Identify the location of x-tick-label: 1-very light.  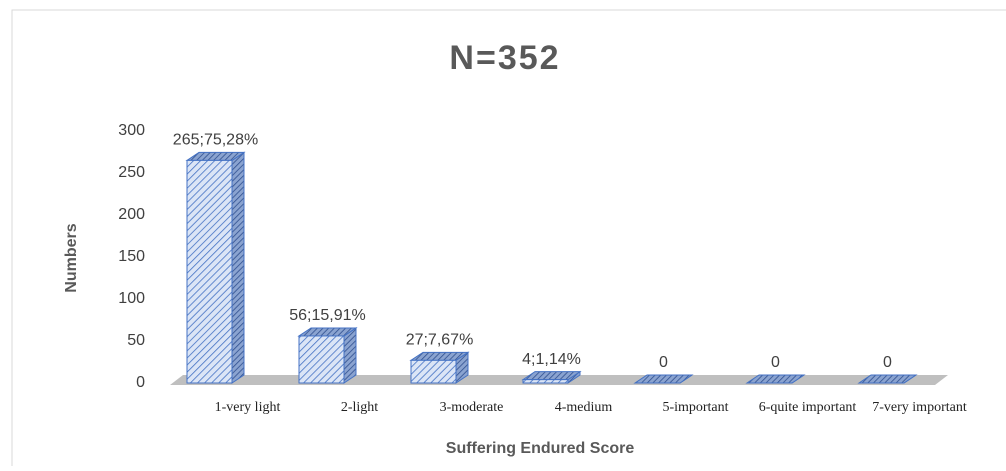
(248, 407).